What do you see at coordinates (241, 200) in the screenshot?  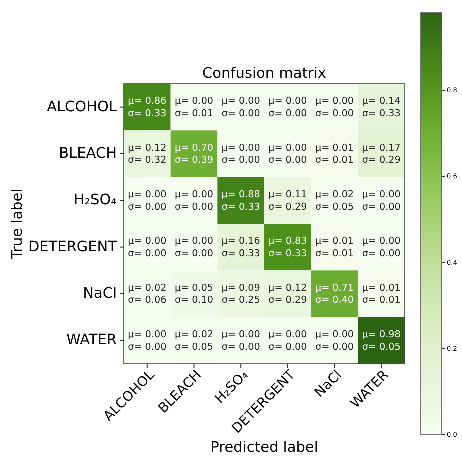 I see `data-label: μ= 0.88 σ= 0.33` at bounding box center [241, 200].